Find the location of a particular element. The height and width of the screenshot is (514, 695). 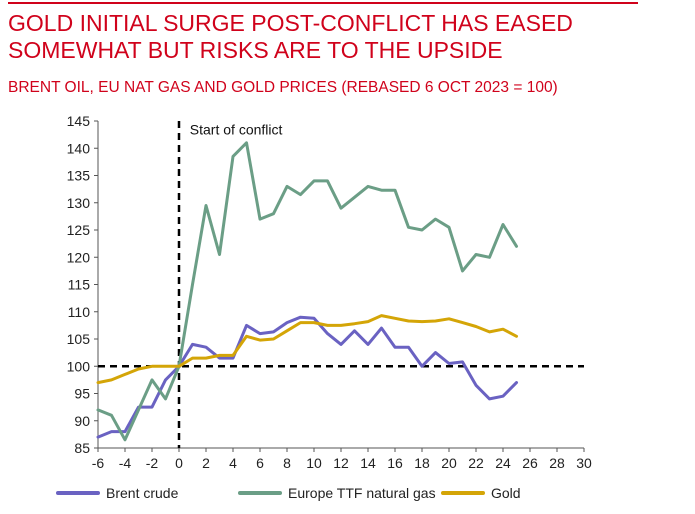

x-tick-label: 26 is located at coordinates (530, 463).